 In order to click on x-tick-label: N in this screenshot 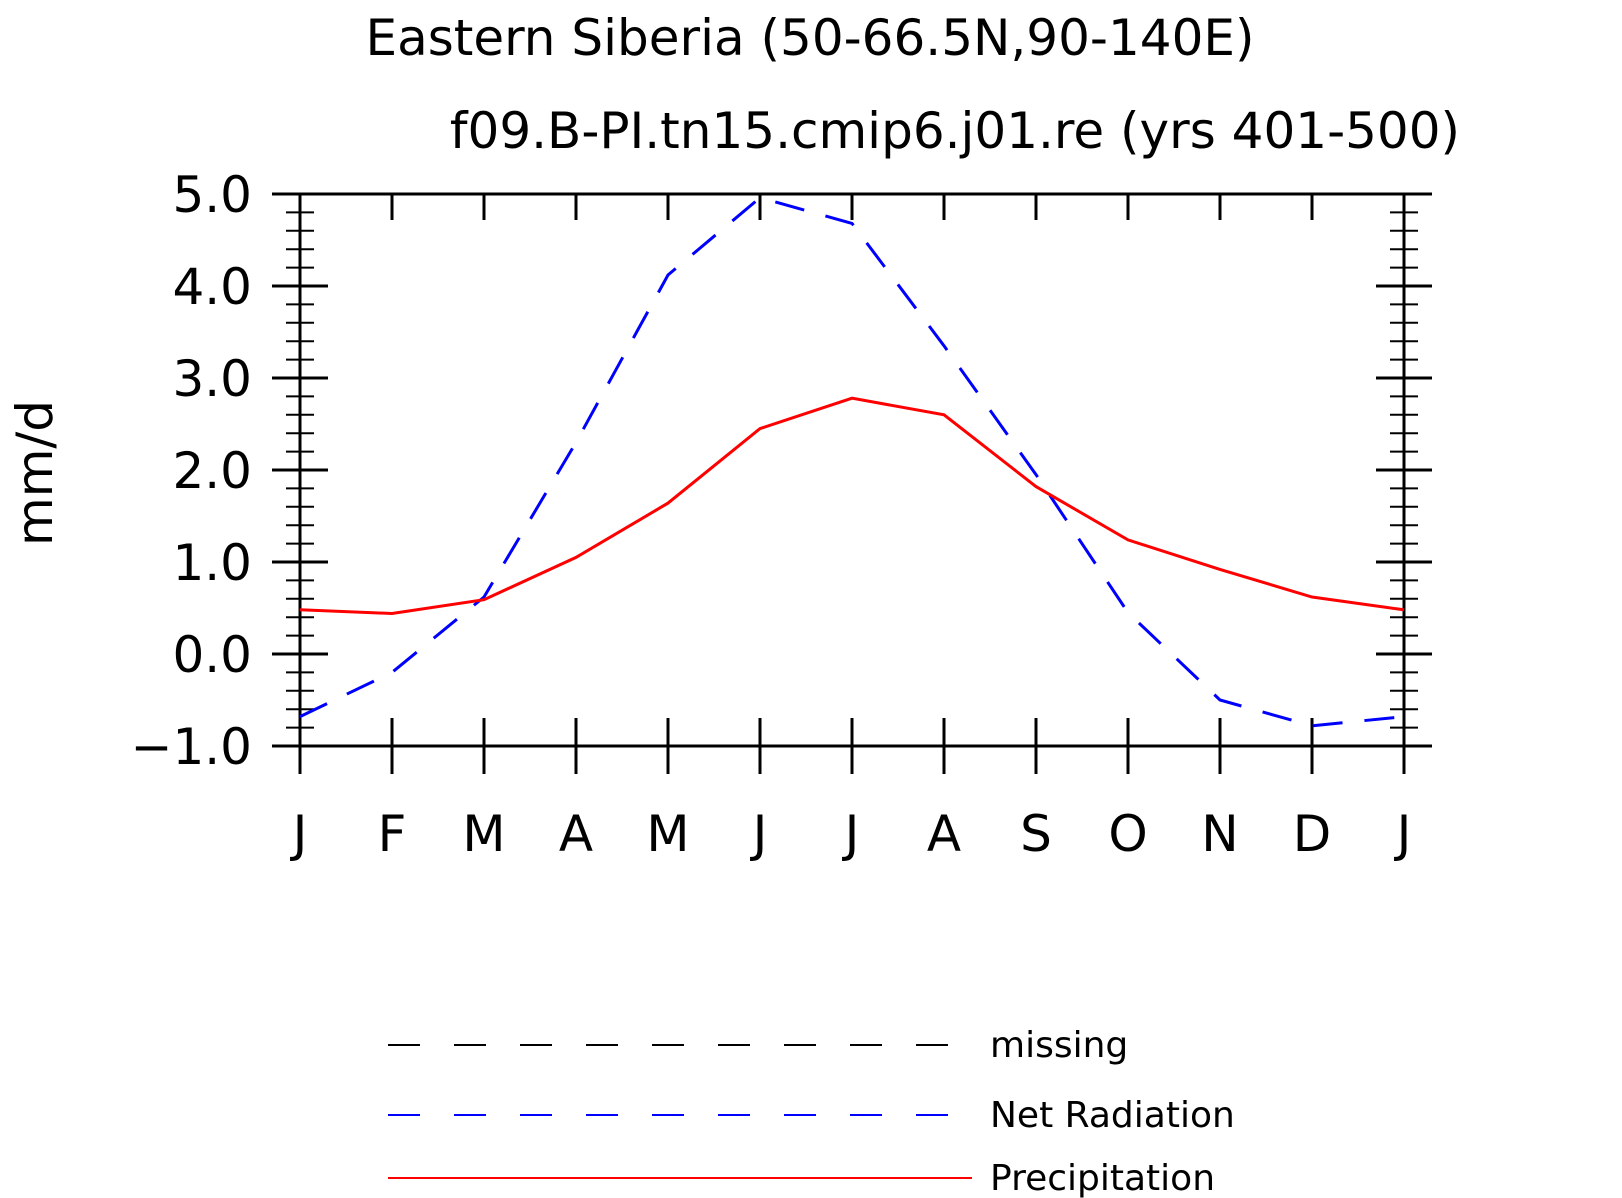, I will do `click(1219, 834)`.